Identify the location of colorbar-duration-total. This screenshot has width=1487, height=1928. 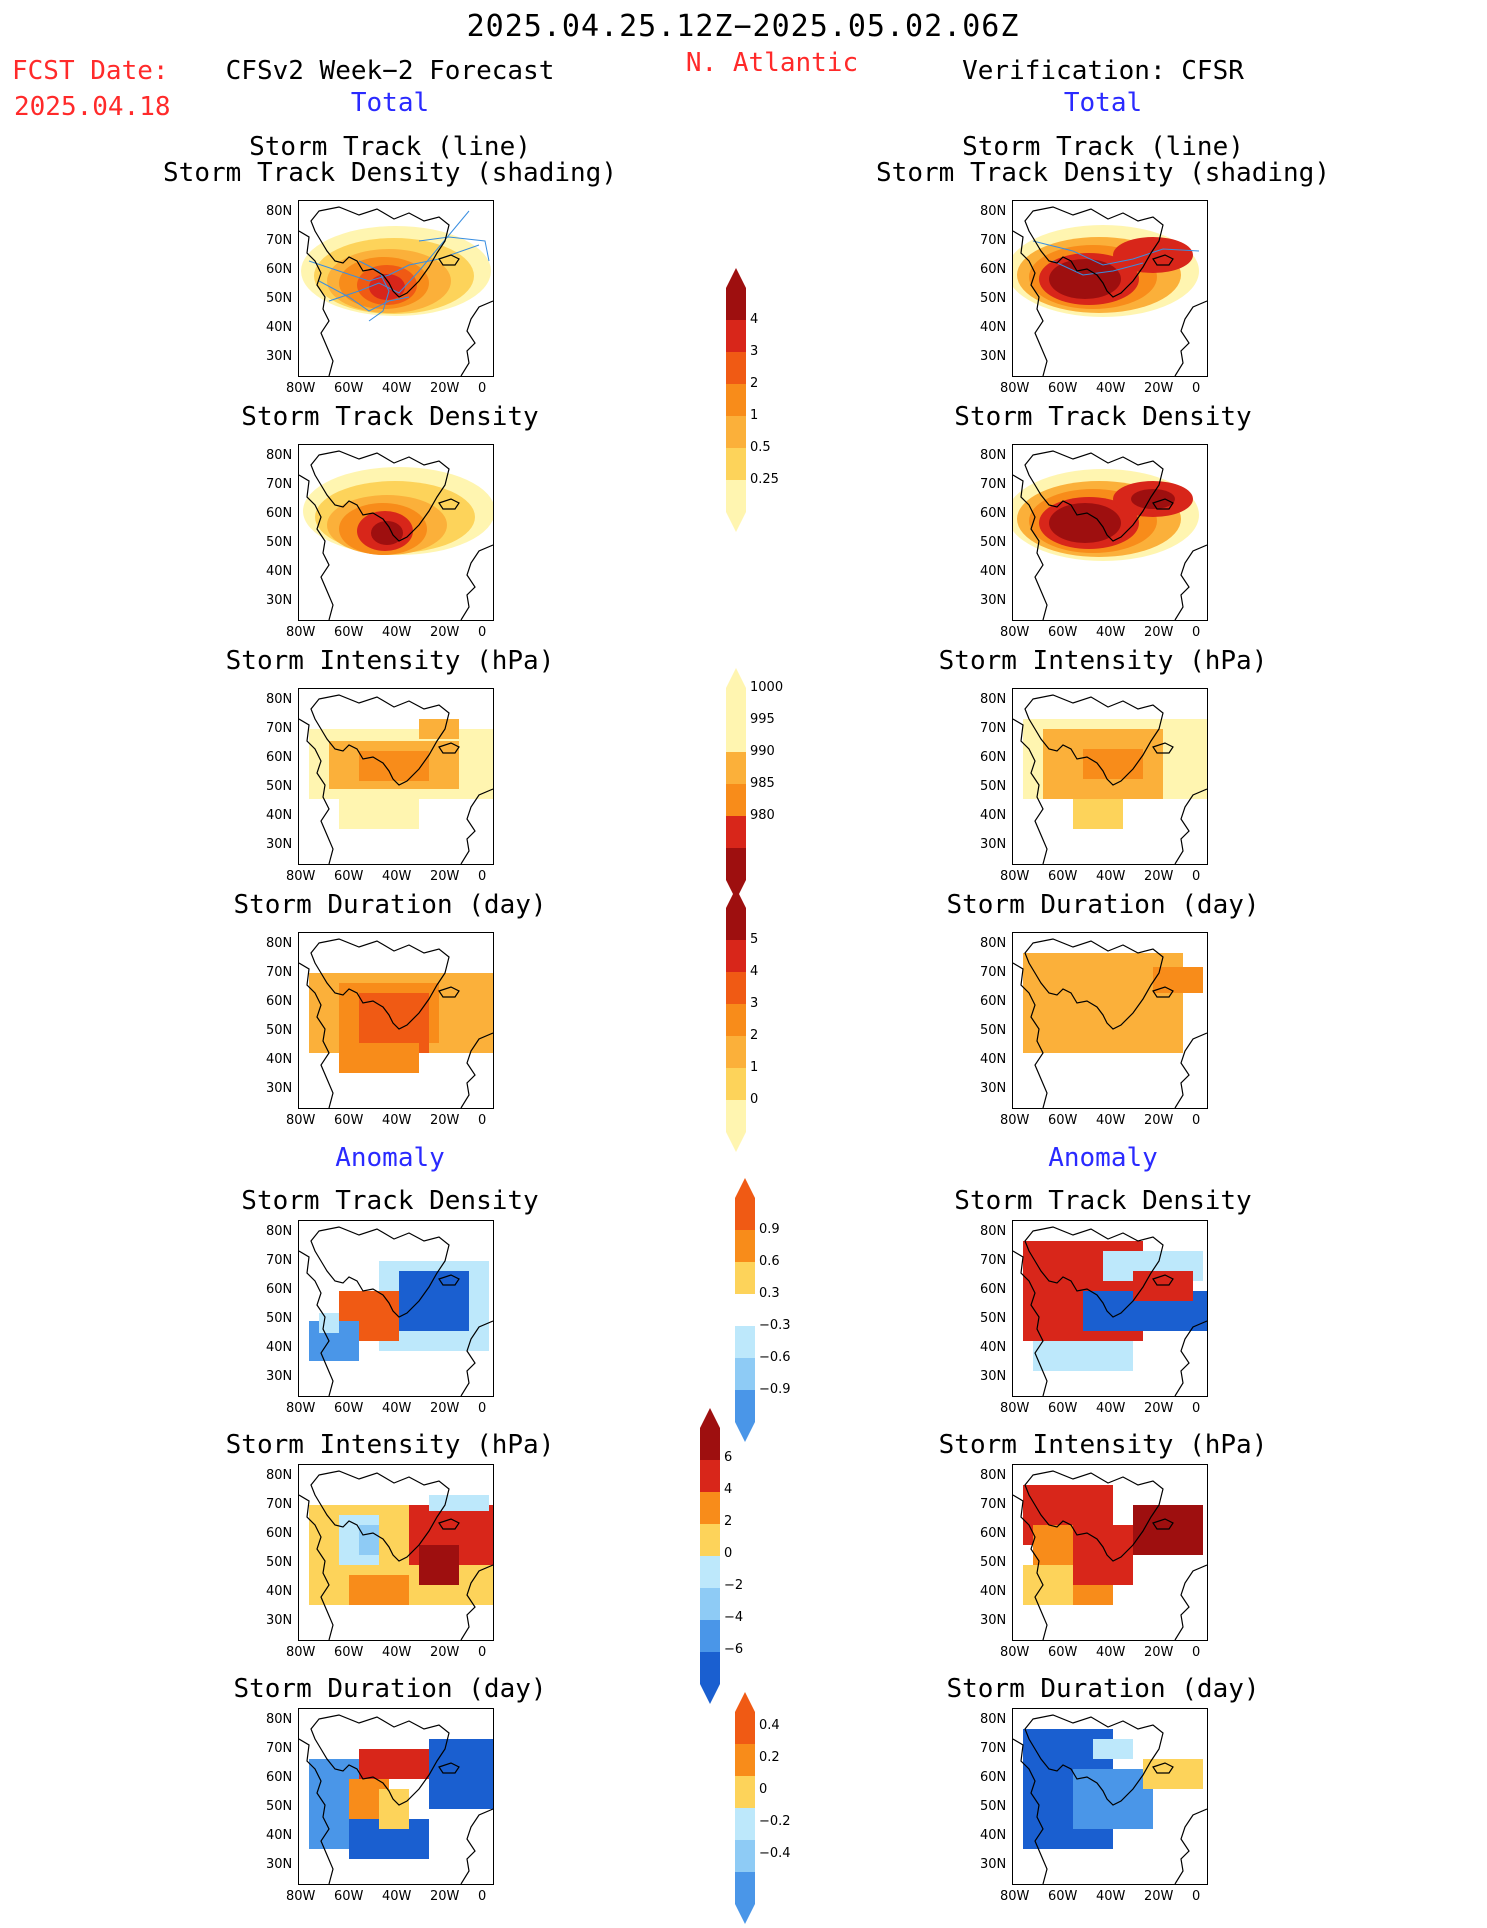
(736, 1022).